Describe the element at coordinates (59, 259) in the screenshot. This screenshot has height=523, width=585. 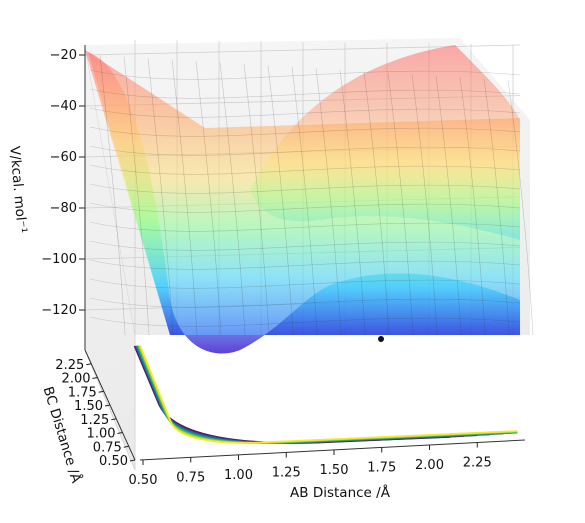
I see `z-tick-label: −100` at that location.